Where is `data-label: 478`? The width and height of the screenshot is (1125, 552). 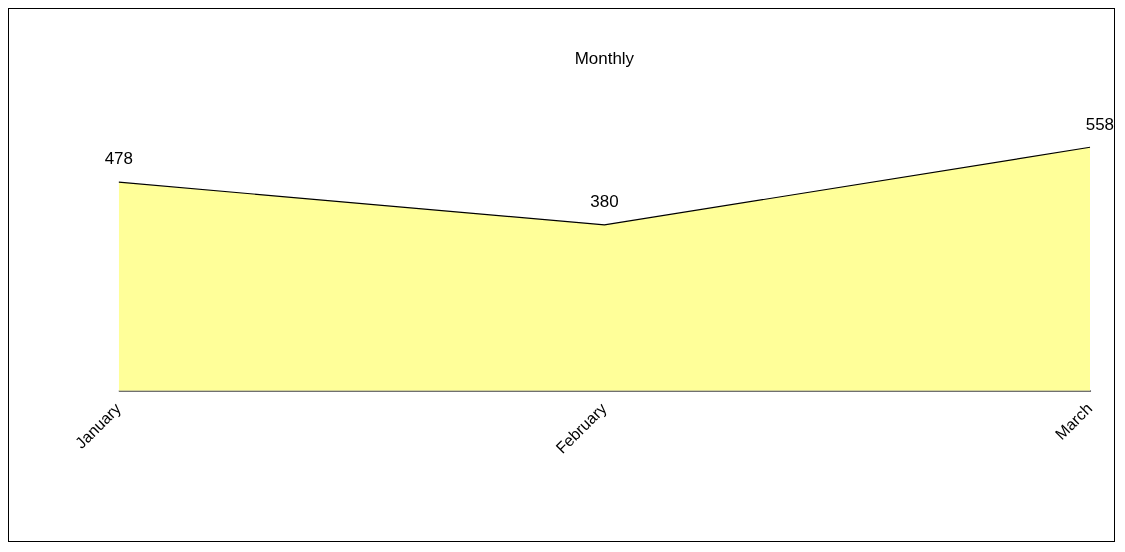
data-label: 478 is located at coordinates (118, 159).